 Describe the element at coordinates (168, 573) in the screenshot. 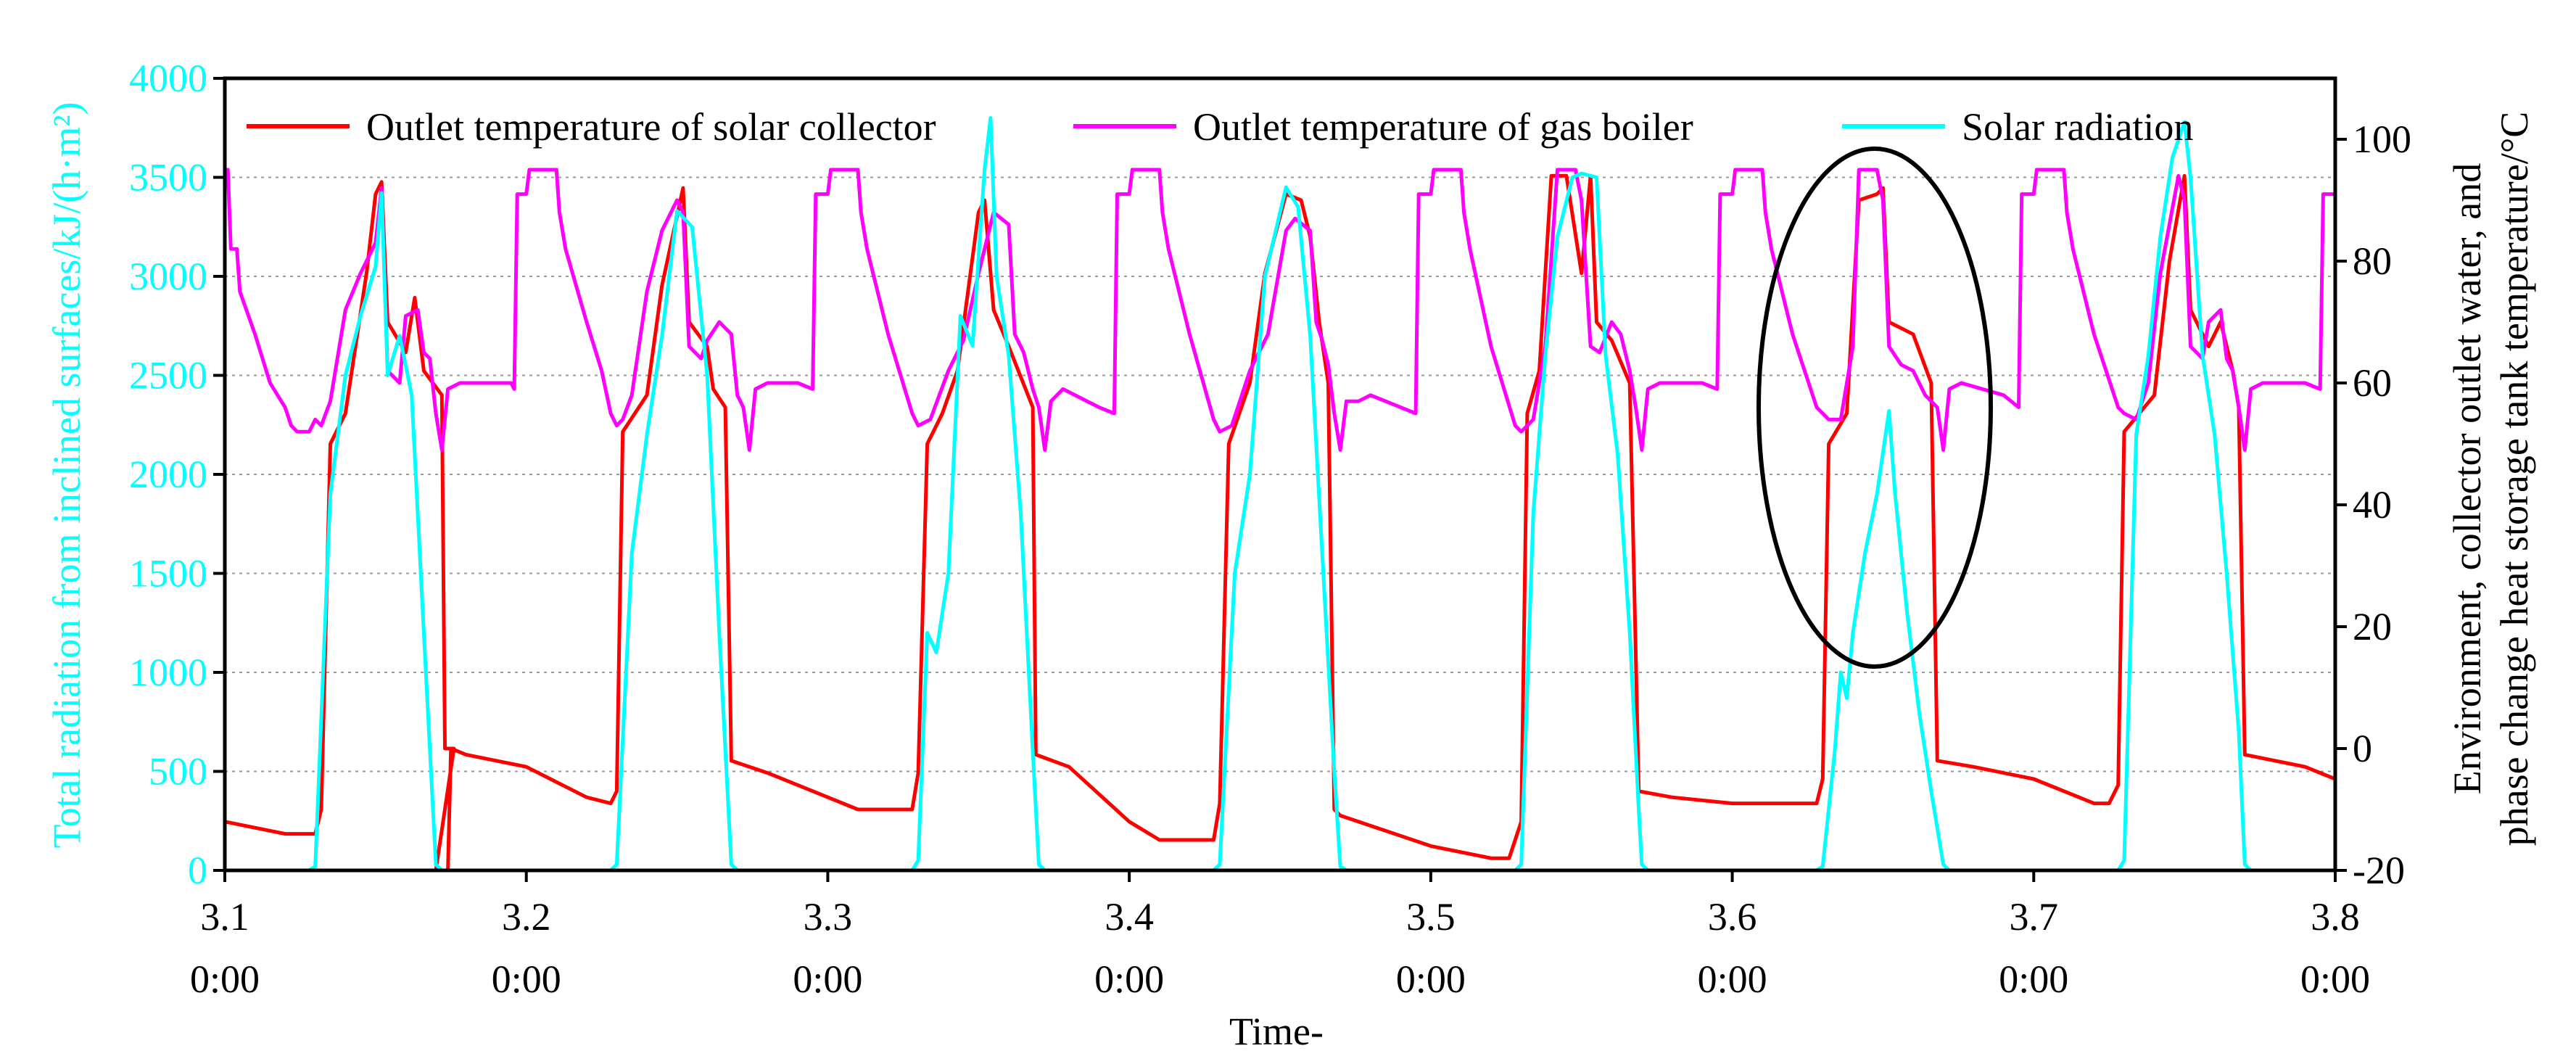

I see `y-tick-label-left: 1500` at that location.